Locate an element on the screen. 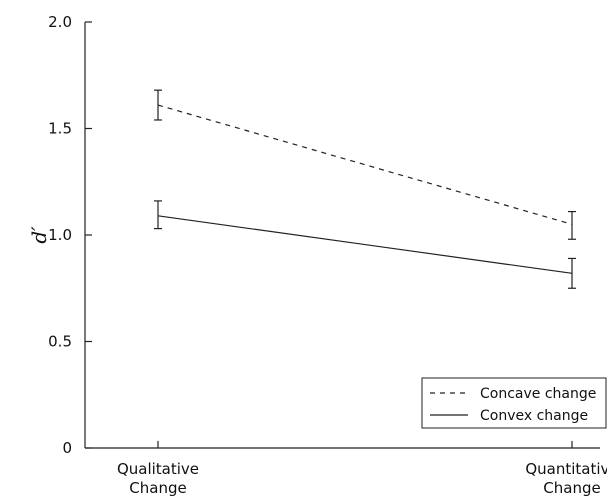 This screenshot has height=504, width=607. y-tick-label: 0 is located at coordinates (67, 448).